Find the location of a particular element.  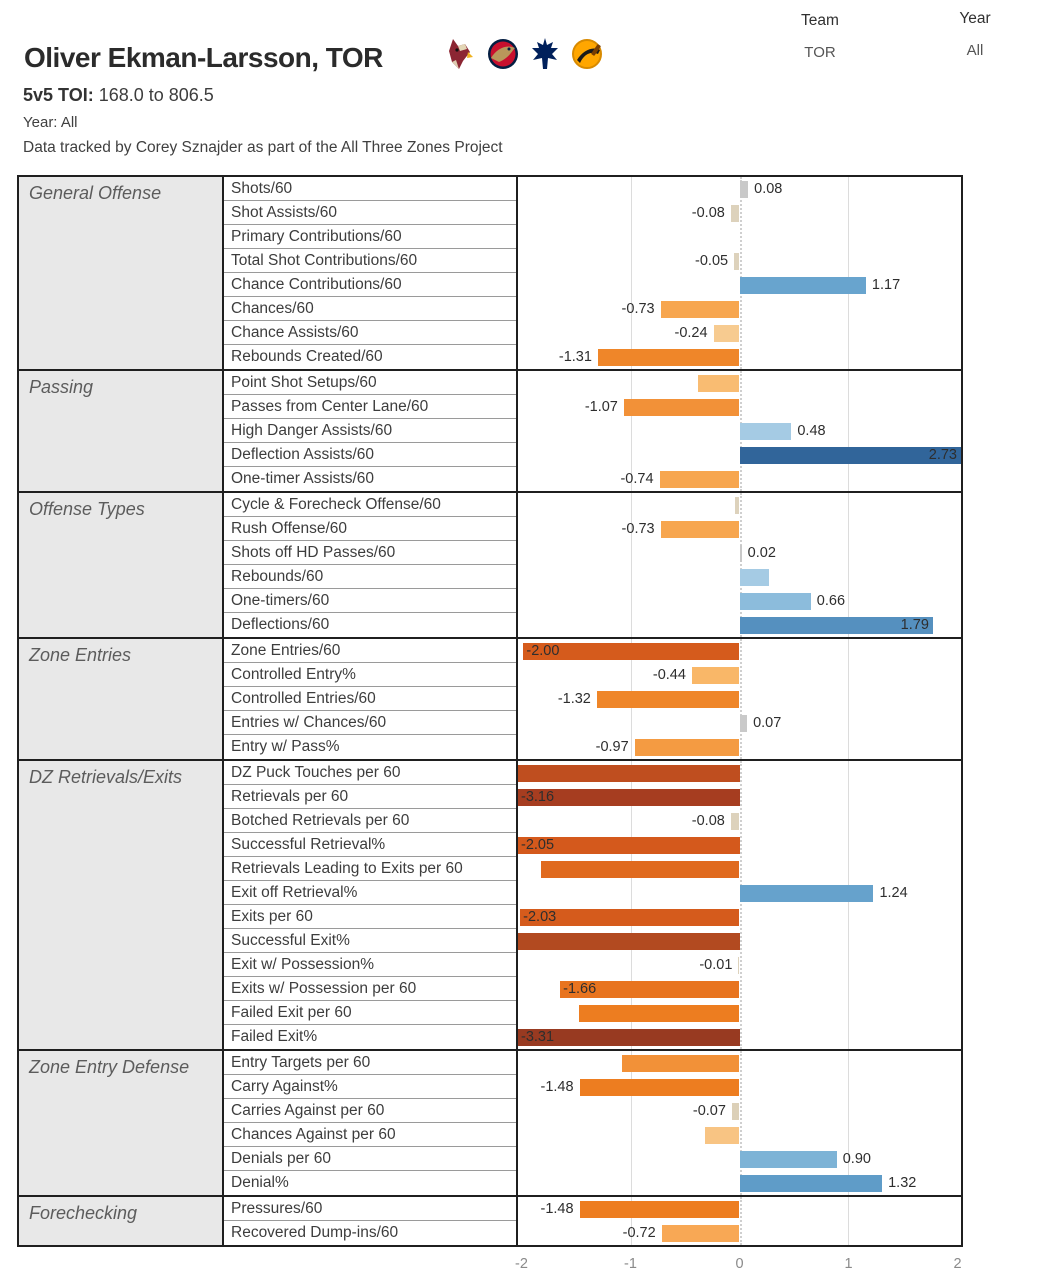

bar-value-label: -0.05 is located at coordinates (712, 260).